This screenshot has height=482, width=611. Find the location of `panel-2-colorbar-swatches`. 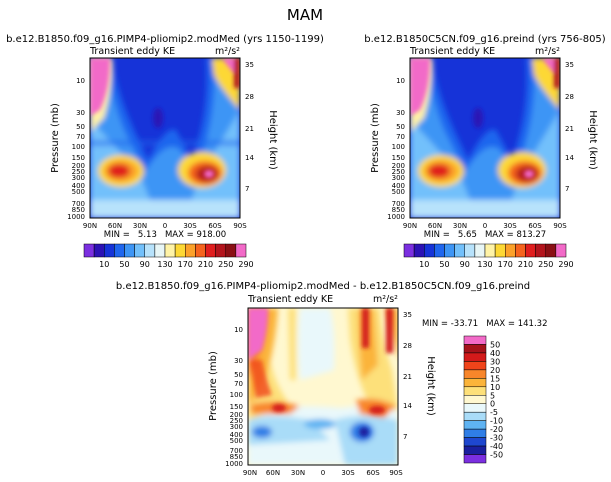

panel-2-colorbar-swatches is located at coordinates (485, 250).